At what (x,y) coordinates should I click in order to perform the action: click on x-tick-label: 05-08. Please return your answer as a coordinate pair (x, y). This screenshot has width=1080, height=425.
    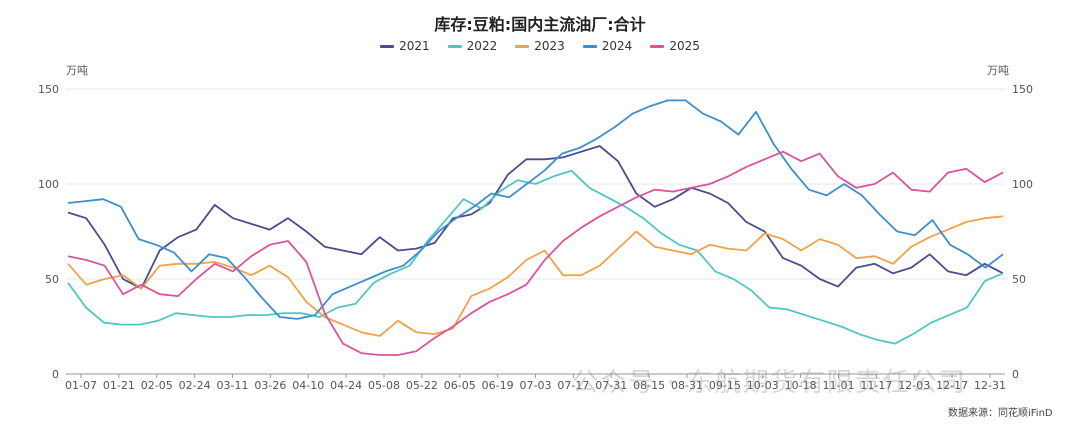
    Looking at the image, I should click on (384, 385).